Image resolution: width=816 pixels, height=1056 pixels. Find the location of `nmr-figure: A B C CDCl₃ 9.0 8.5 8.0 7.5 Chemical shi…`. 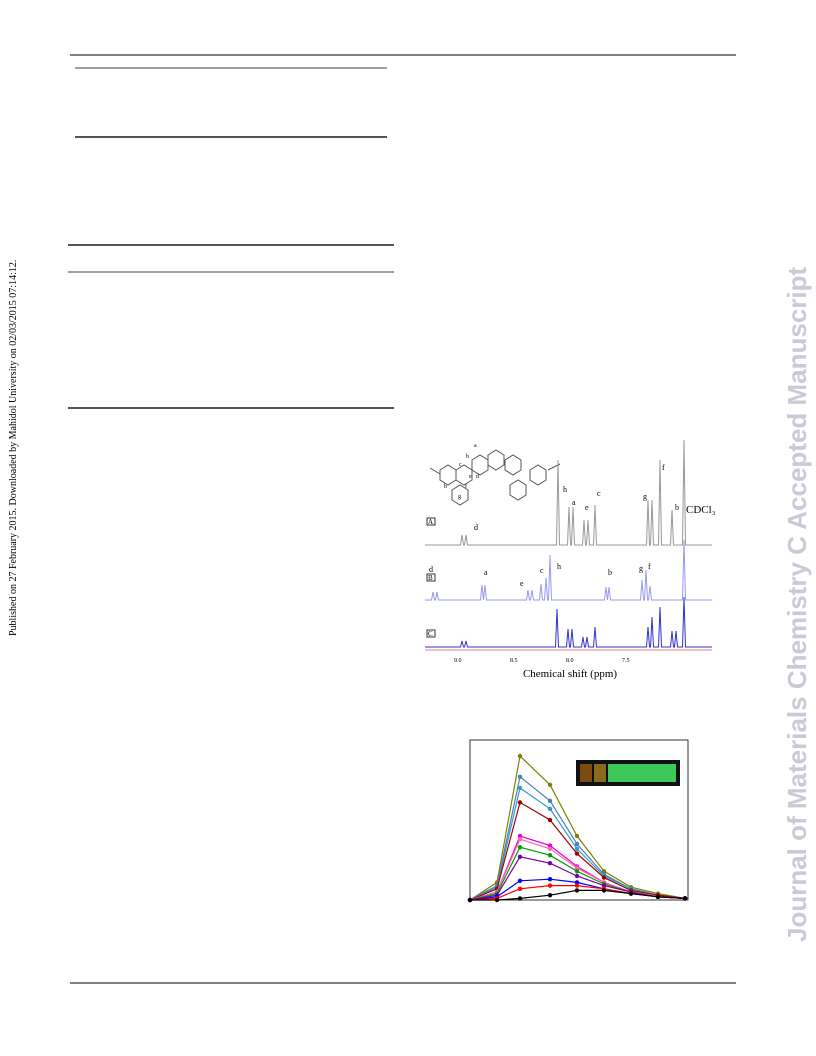

nmr-figure: A B C CDCl₃ 9.0 8.5 8.0 7.5 Chemical shi… is located at coordinates (570, 559).